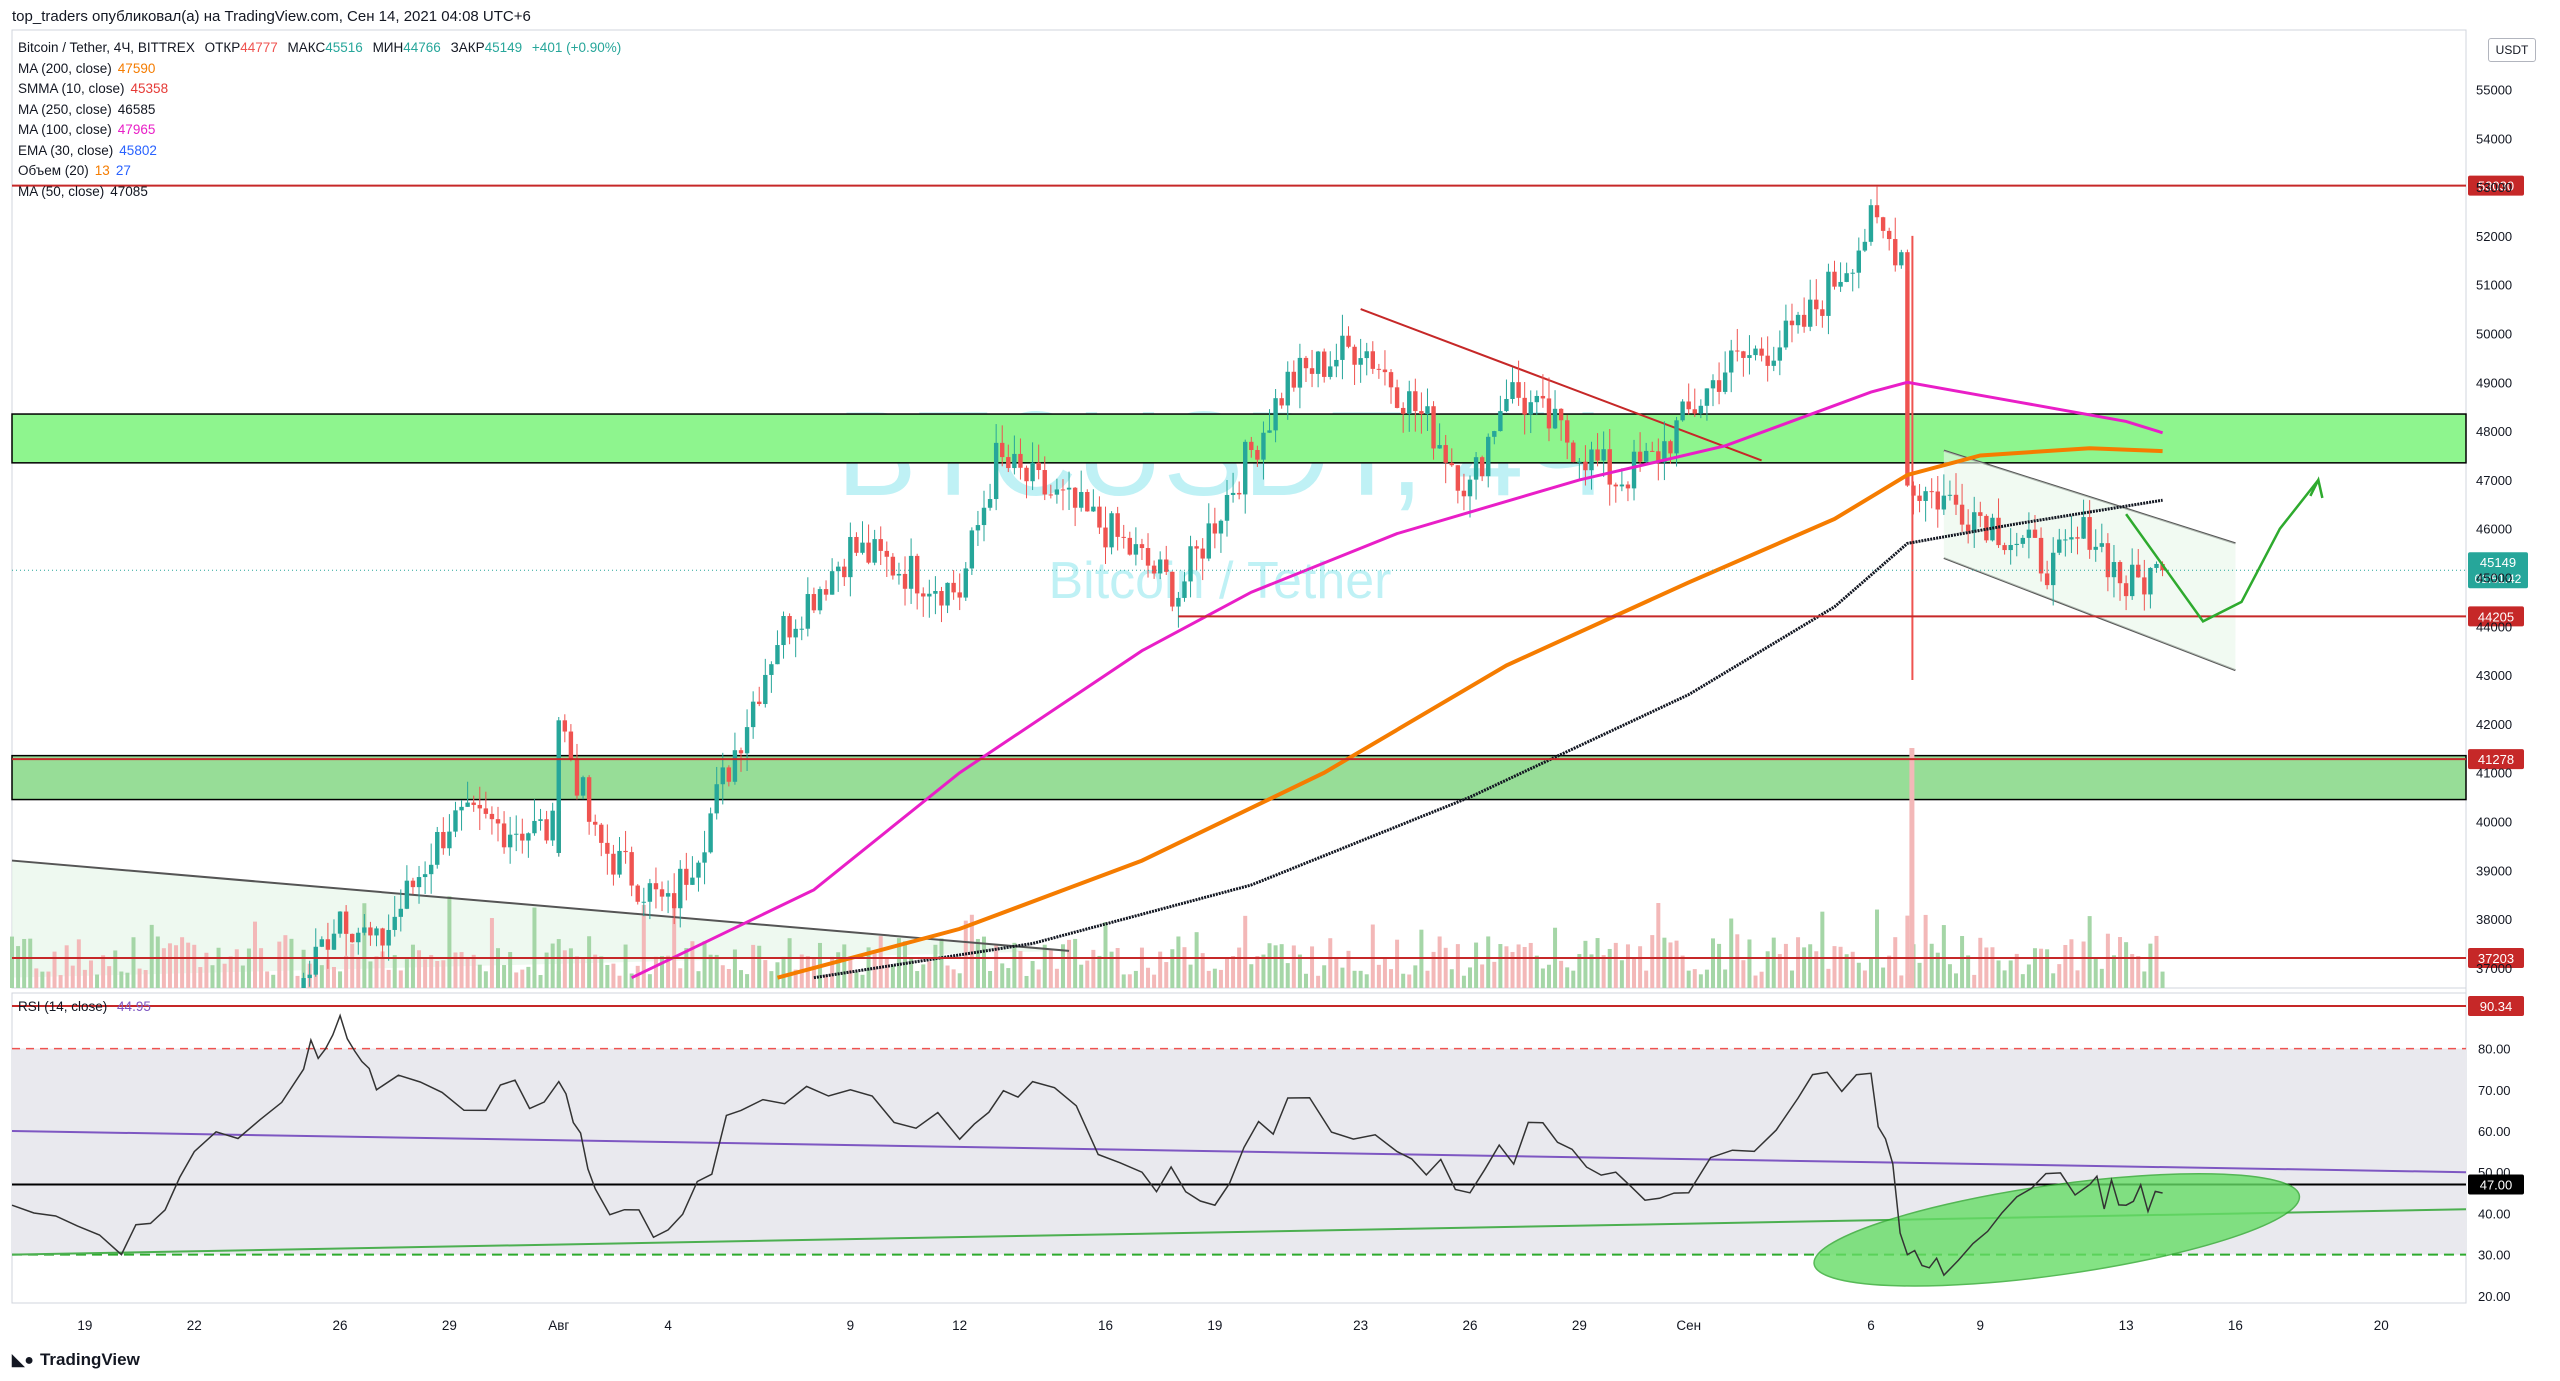  Describe the element at coordinates (1871, 1325) in the screenshot. I see `time-tick-label: 6` at that location.